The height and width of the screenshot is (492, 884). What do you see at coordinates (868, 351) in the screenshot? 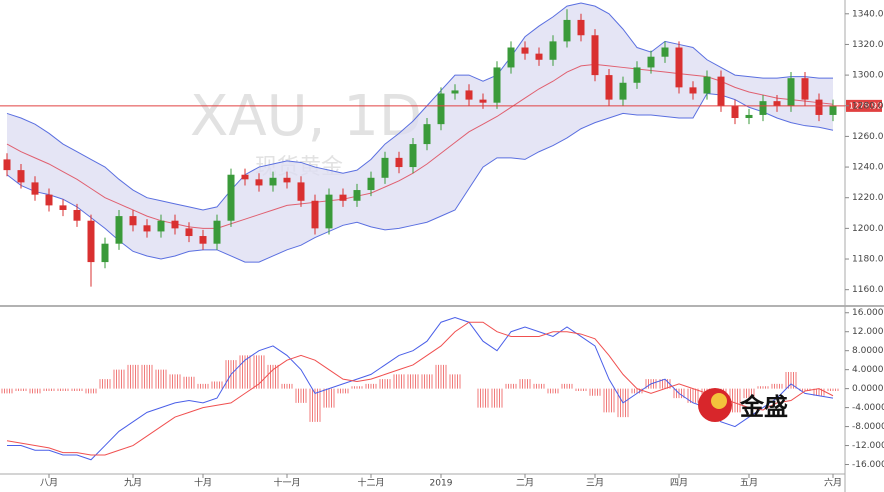
I see `y-tick-label: 8.0000` at bounding box center [868, 351].